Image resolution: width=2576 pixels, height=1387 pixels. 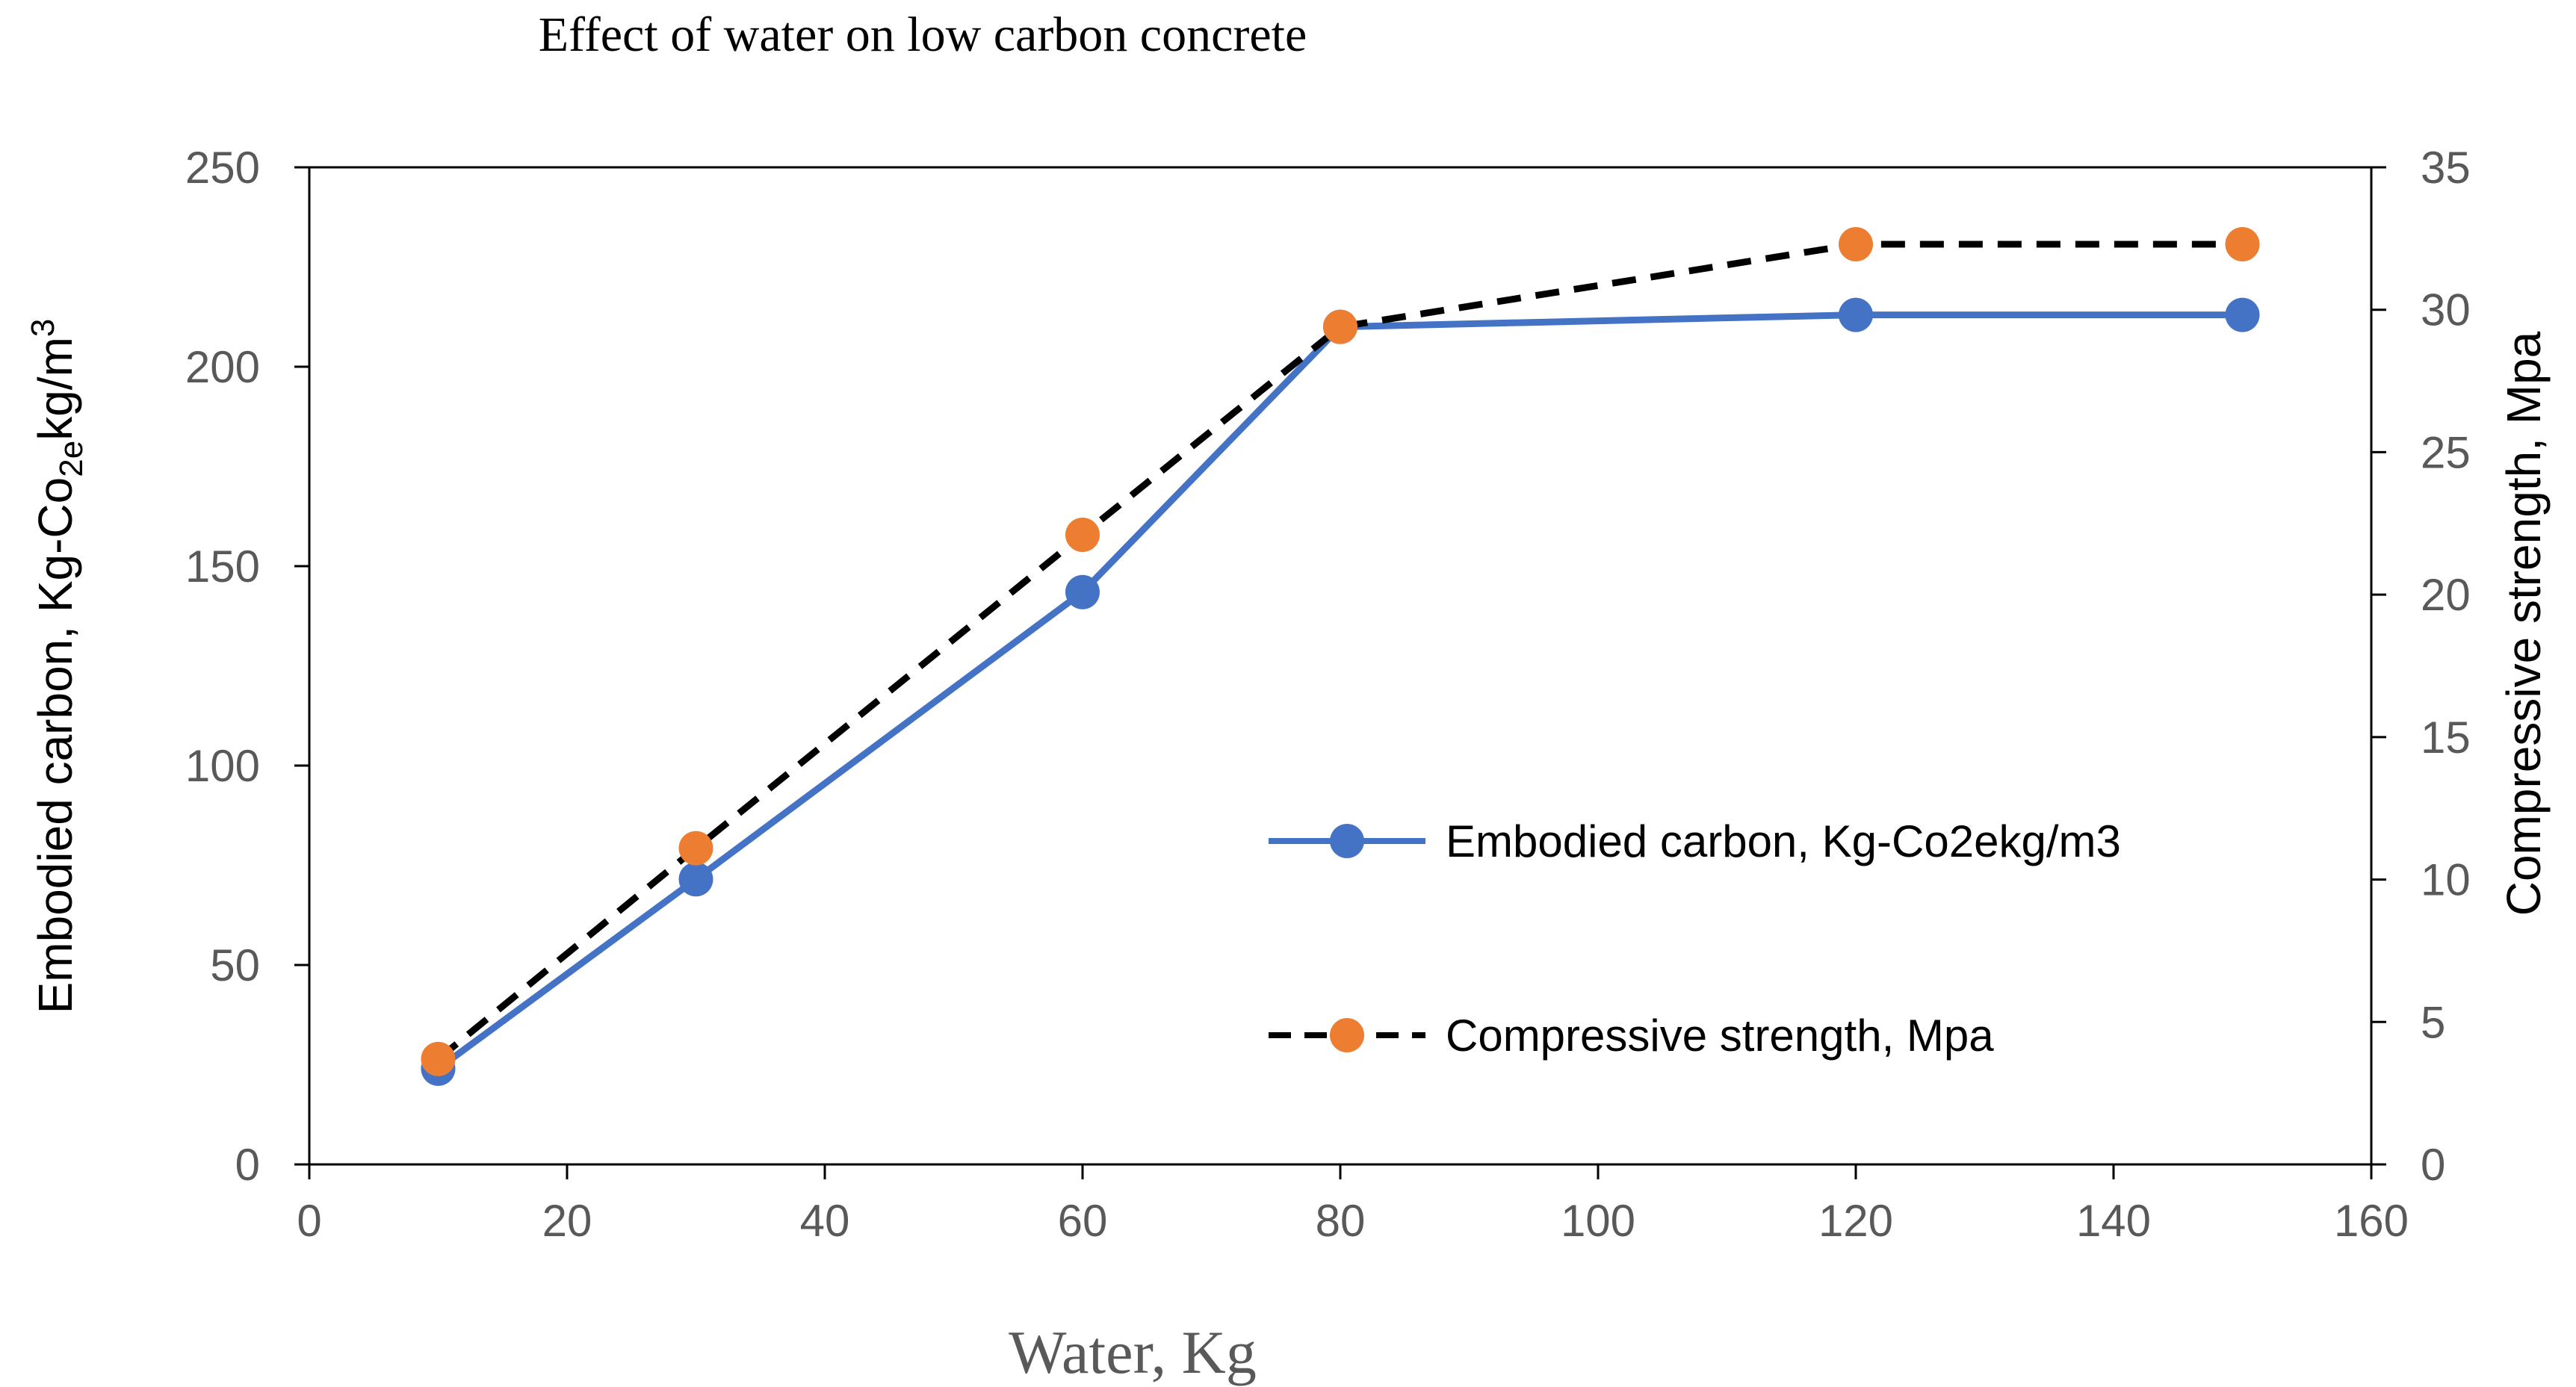 What do you see at coordinates (71, 459) in the screenshot?
I see `y-left-axis-title-subscript: 2e` at bounding box center [71, 459].